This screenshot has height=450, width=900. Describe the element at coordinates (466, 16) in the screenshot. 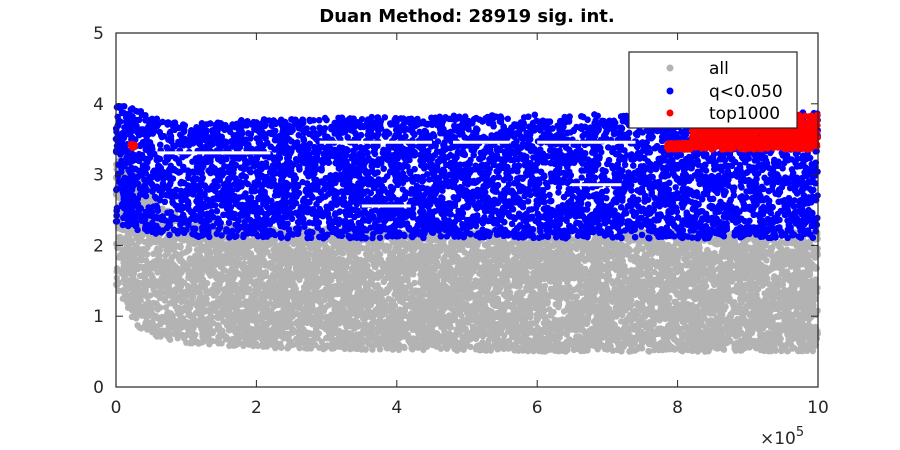

I see `chart-title: Duan Method: 28919 sig. int.` at that location.